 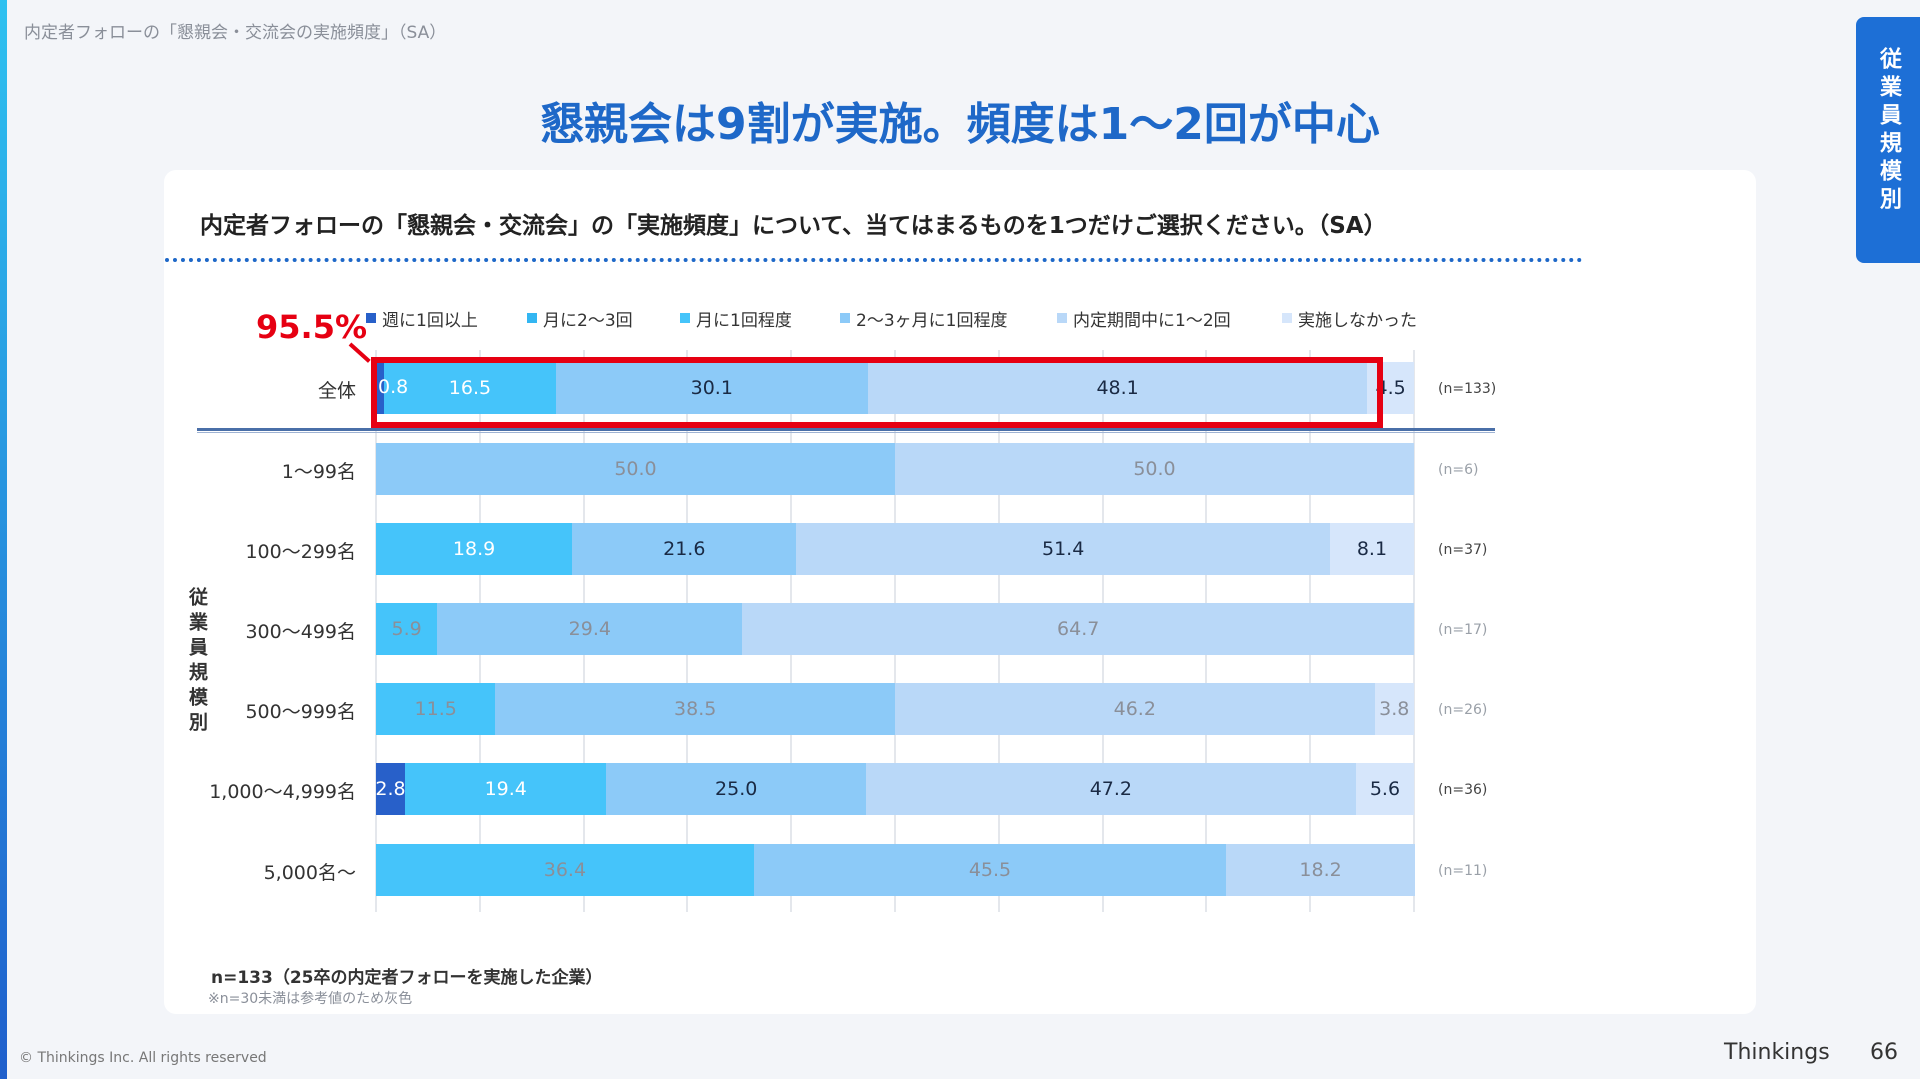 I want to click on bar-value-label: 0.8, so click(x=393, y=387).